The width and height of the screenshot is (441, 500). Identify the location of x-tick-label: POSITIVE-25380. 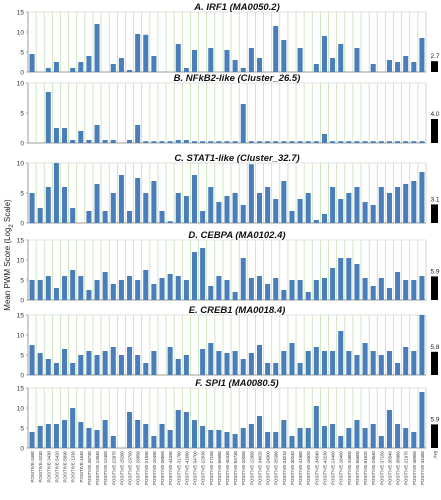
(276, 467).